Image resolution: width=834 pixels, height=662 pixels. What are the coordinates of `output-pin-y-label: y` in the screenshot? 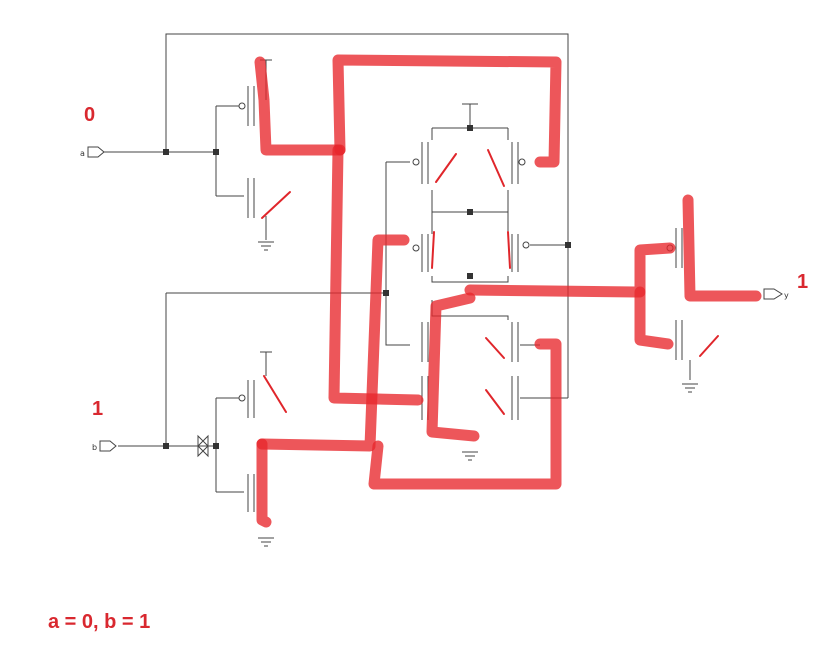 It's located at (786, 295).